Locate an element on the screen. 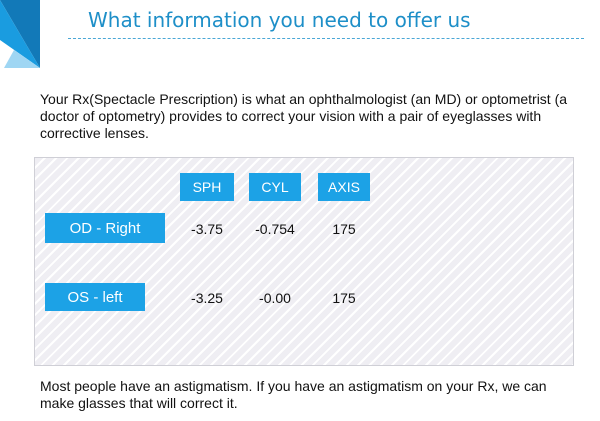 Image resolution: width=600 pixels, height=421 pixels. axis-header: AXIS is located at coordinates (344, 187).